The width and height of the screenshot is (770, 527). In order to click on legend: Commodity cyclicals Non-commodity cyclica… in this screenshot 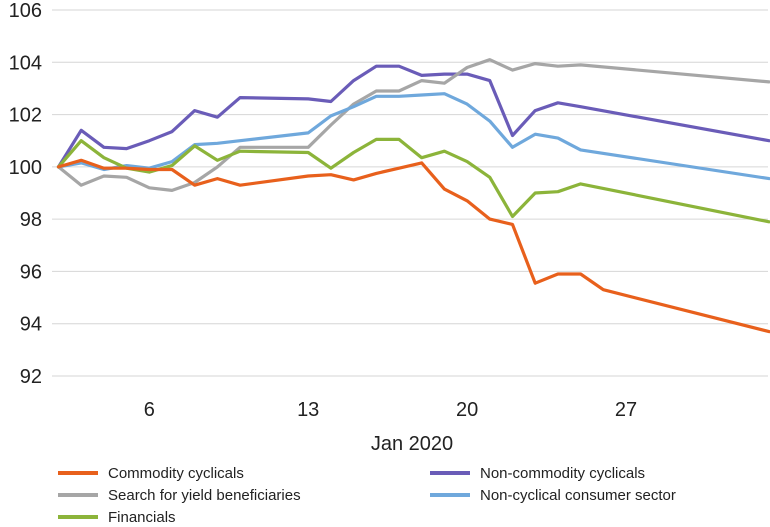, I will do `click(367, 495)`.